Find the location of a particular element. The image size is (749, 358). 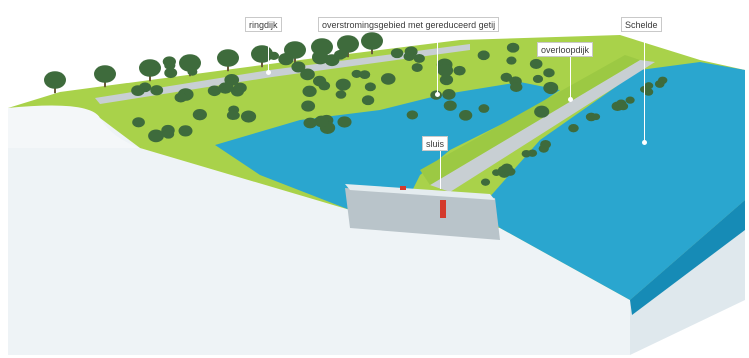

sluice-deck is located at coordinates (420, 192).